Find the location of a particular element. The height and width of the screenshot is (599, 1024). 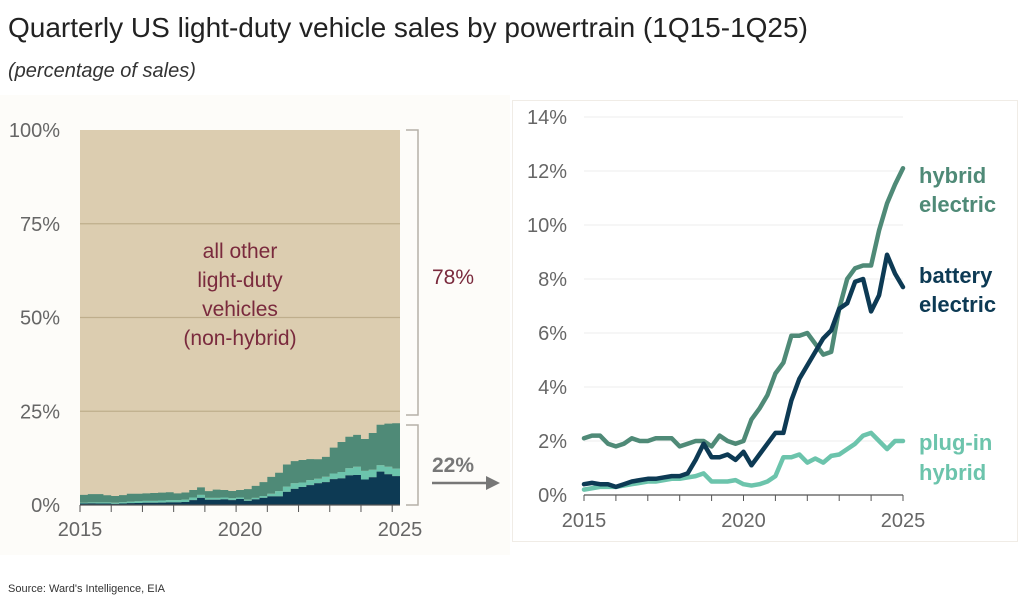

y-tick-label: 8% is located at coordinates (552, 280).